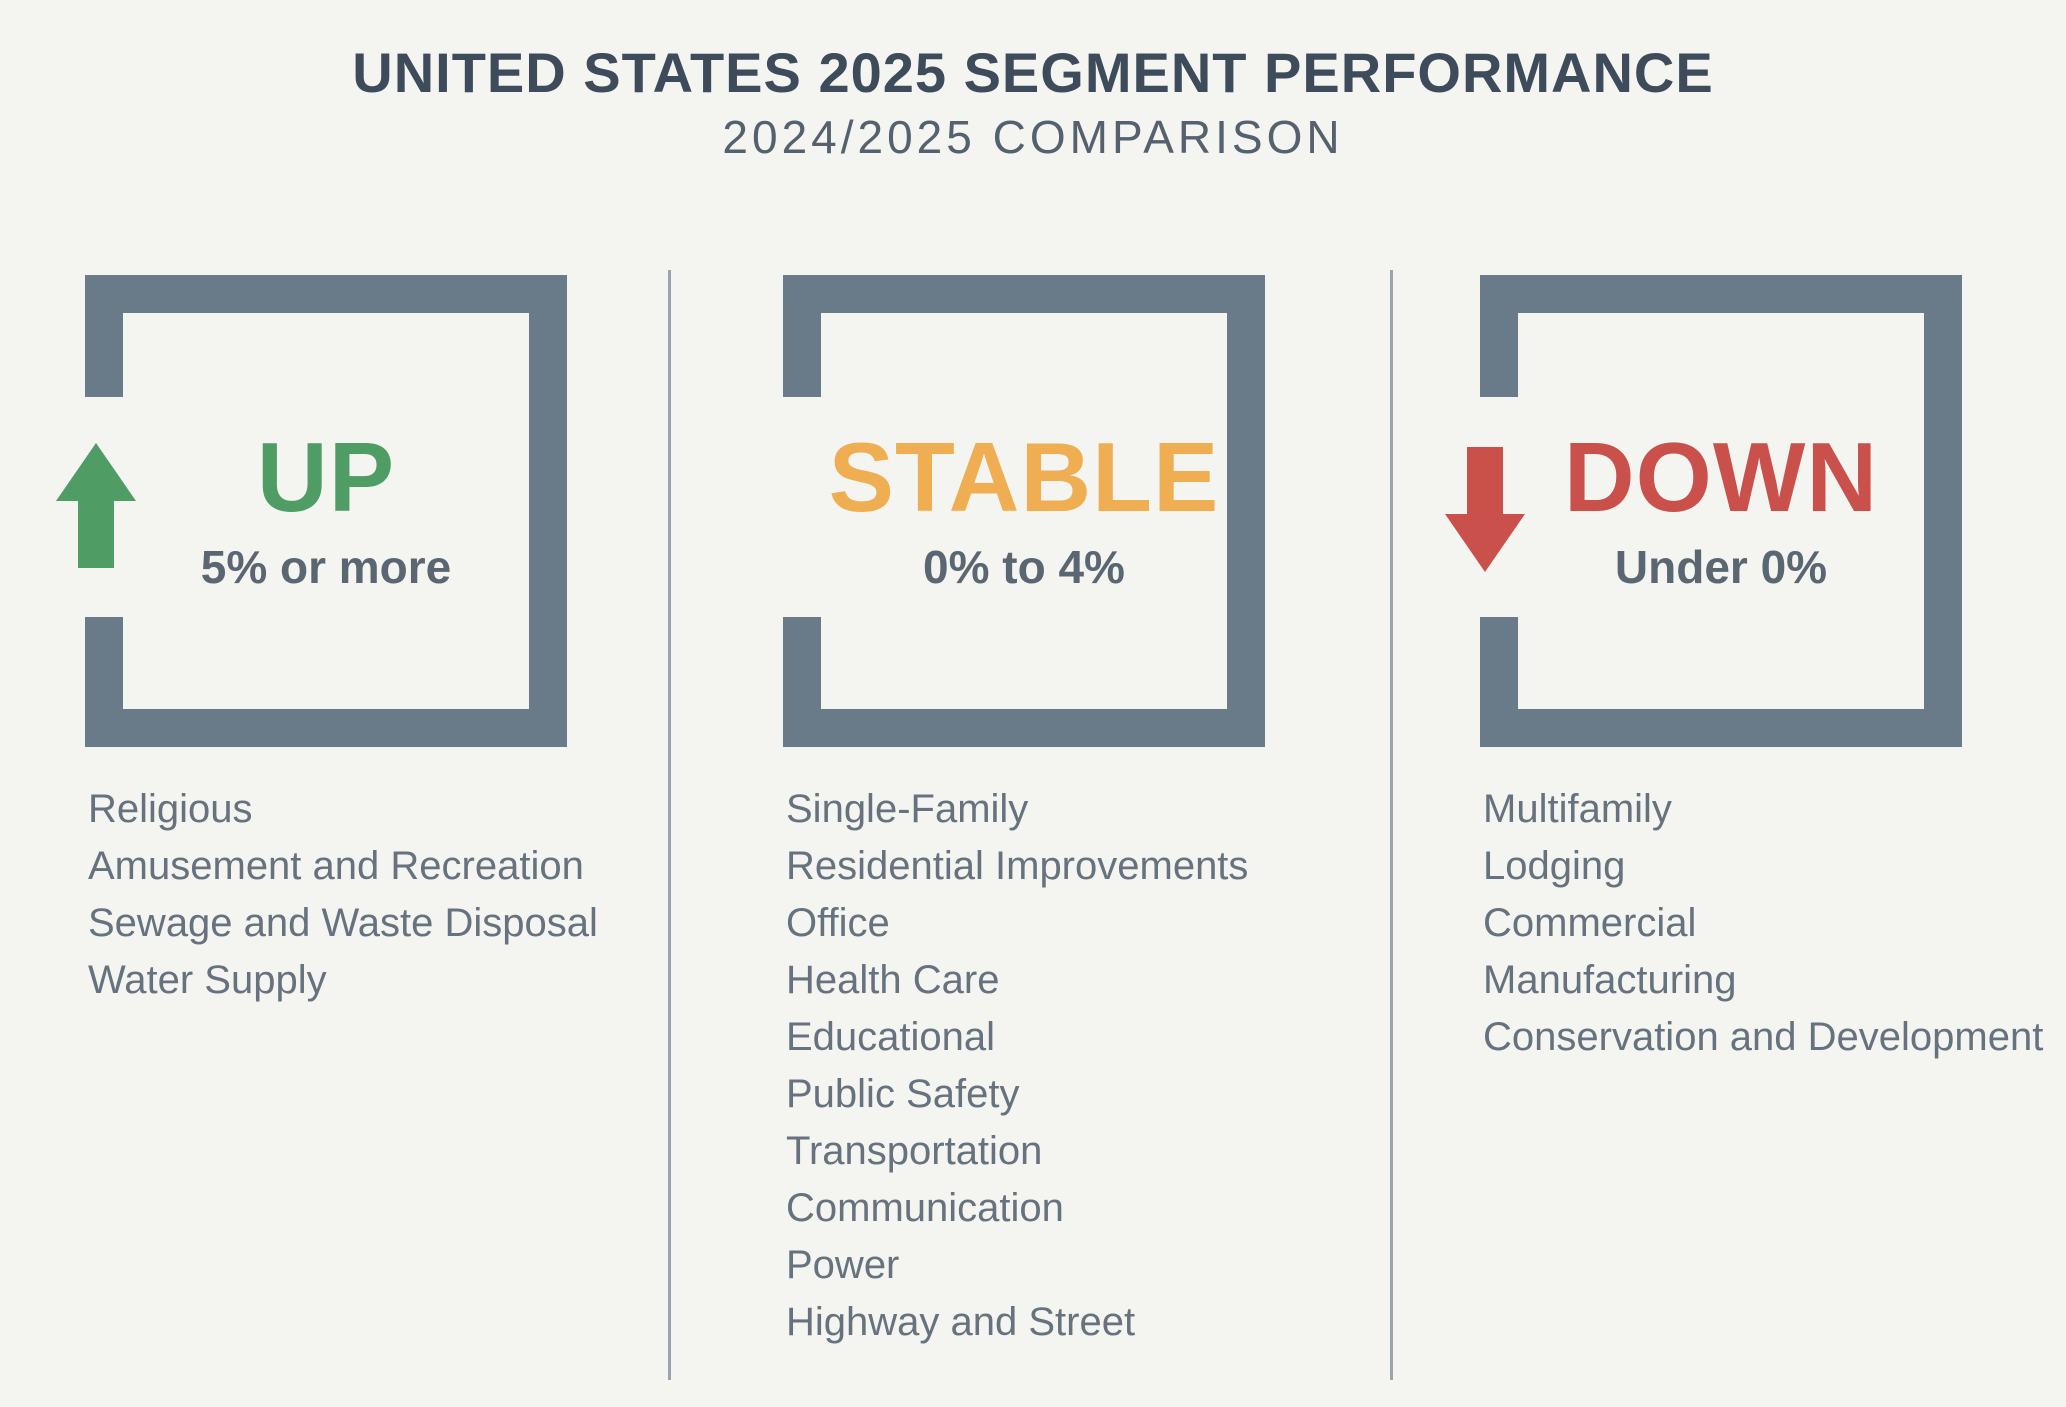 This screenshot has width=2066, height=1407. What do you see at coordinates (1577, 809) in the screenshot?
I see `list-item: Multifamily` at bounding box center [1577, 809].